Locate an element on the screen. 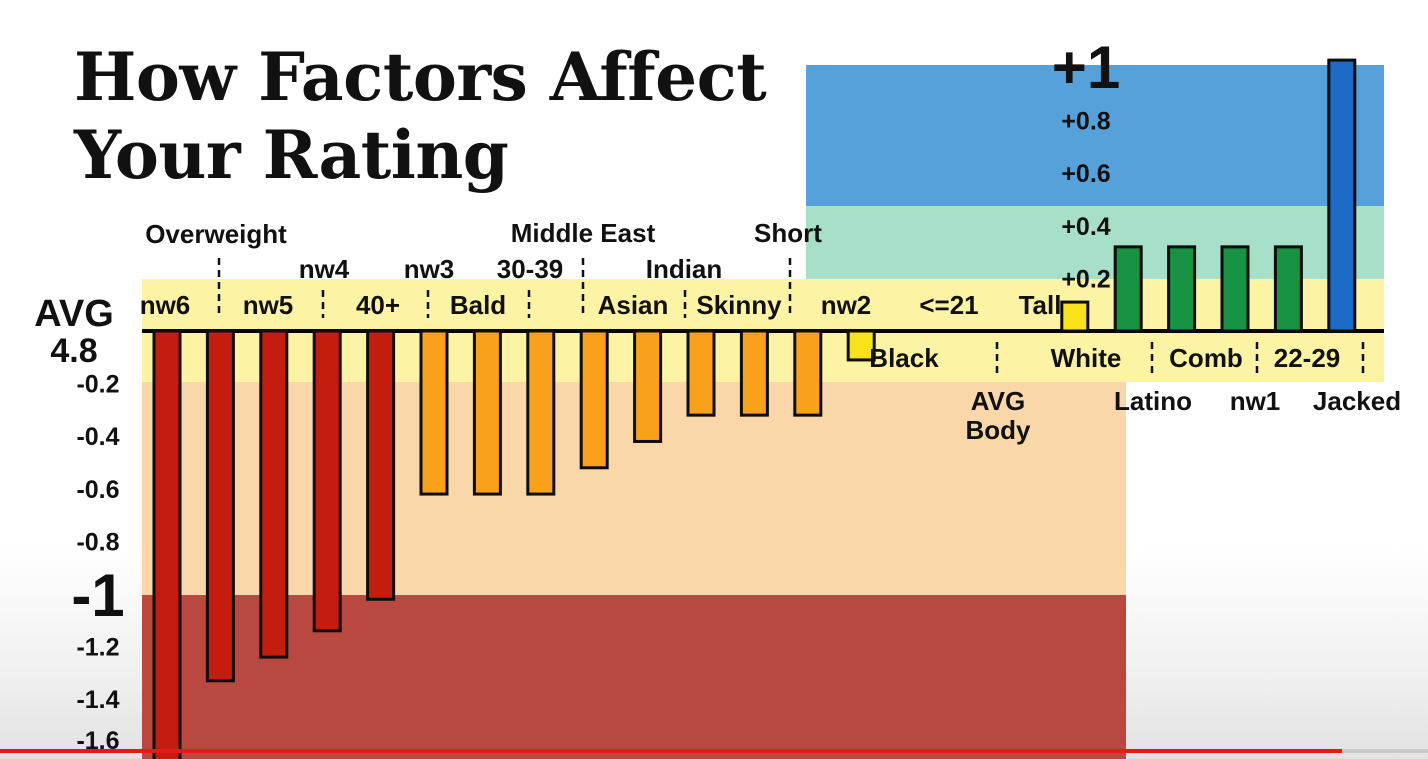 The height and width of the screenshot is (759, 1428). category-label: Middle East is located at coordinates (583, 233).